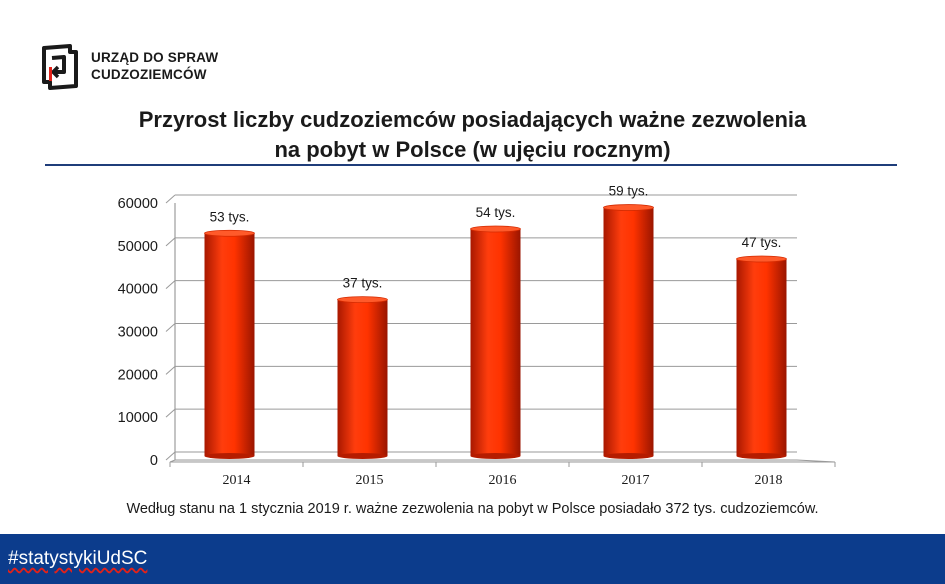 The width and height of the screenshot is (945, 584). Describe the element at coordinates (149, 74) in the screenshot. I see `logo-line-2: CUDZOZIEMCÓW` at that location.